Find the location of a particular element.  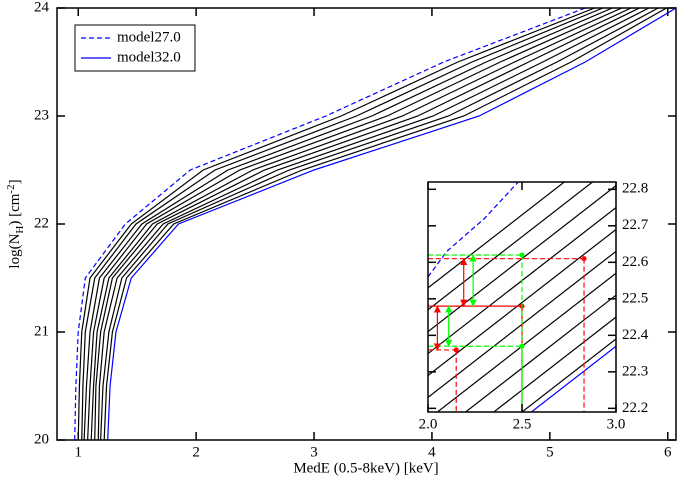

y-label-part: ) [cm is located at coordinates (15, 209).